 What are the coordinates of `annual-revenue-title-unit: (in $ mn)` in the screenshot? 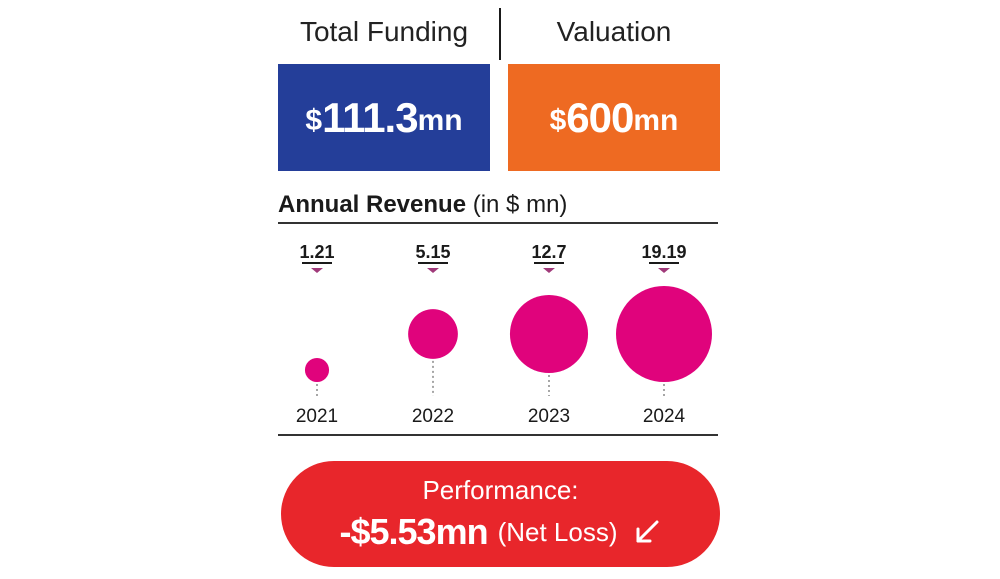 It's located at (517, 204).